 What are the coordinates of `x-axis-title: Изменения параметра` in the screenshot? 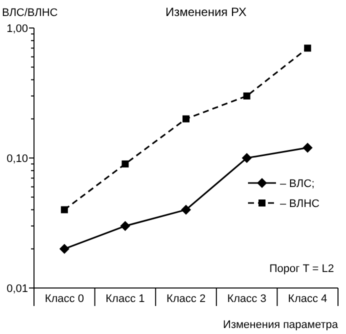 It's located at (281, 325).